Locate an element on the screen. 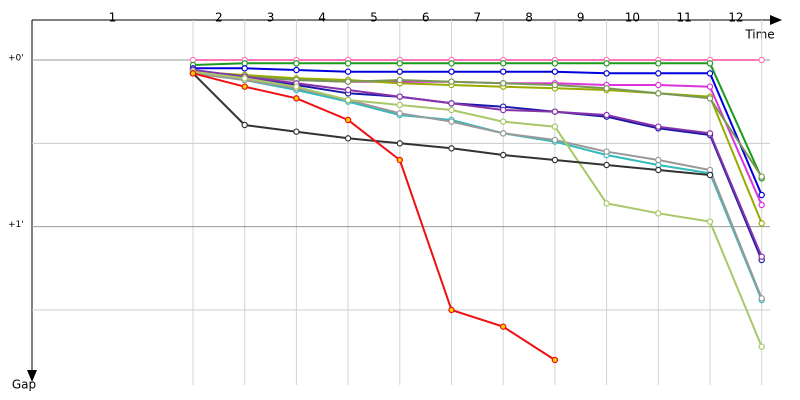 This screenshot has height=400, width=800. x-tick-label: 6 is located at coordinates (426, 18).